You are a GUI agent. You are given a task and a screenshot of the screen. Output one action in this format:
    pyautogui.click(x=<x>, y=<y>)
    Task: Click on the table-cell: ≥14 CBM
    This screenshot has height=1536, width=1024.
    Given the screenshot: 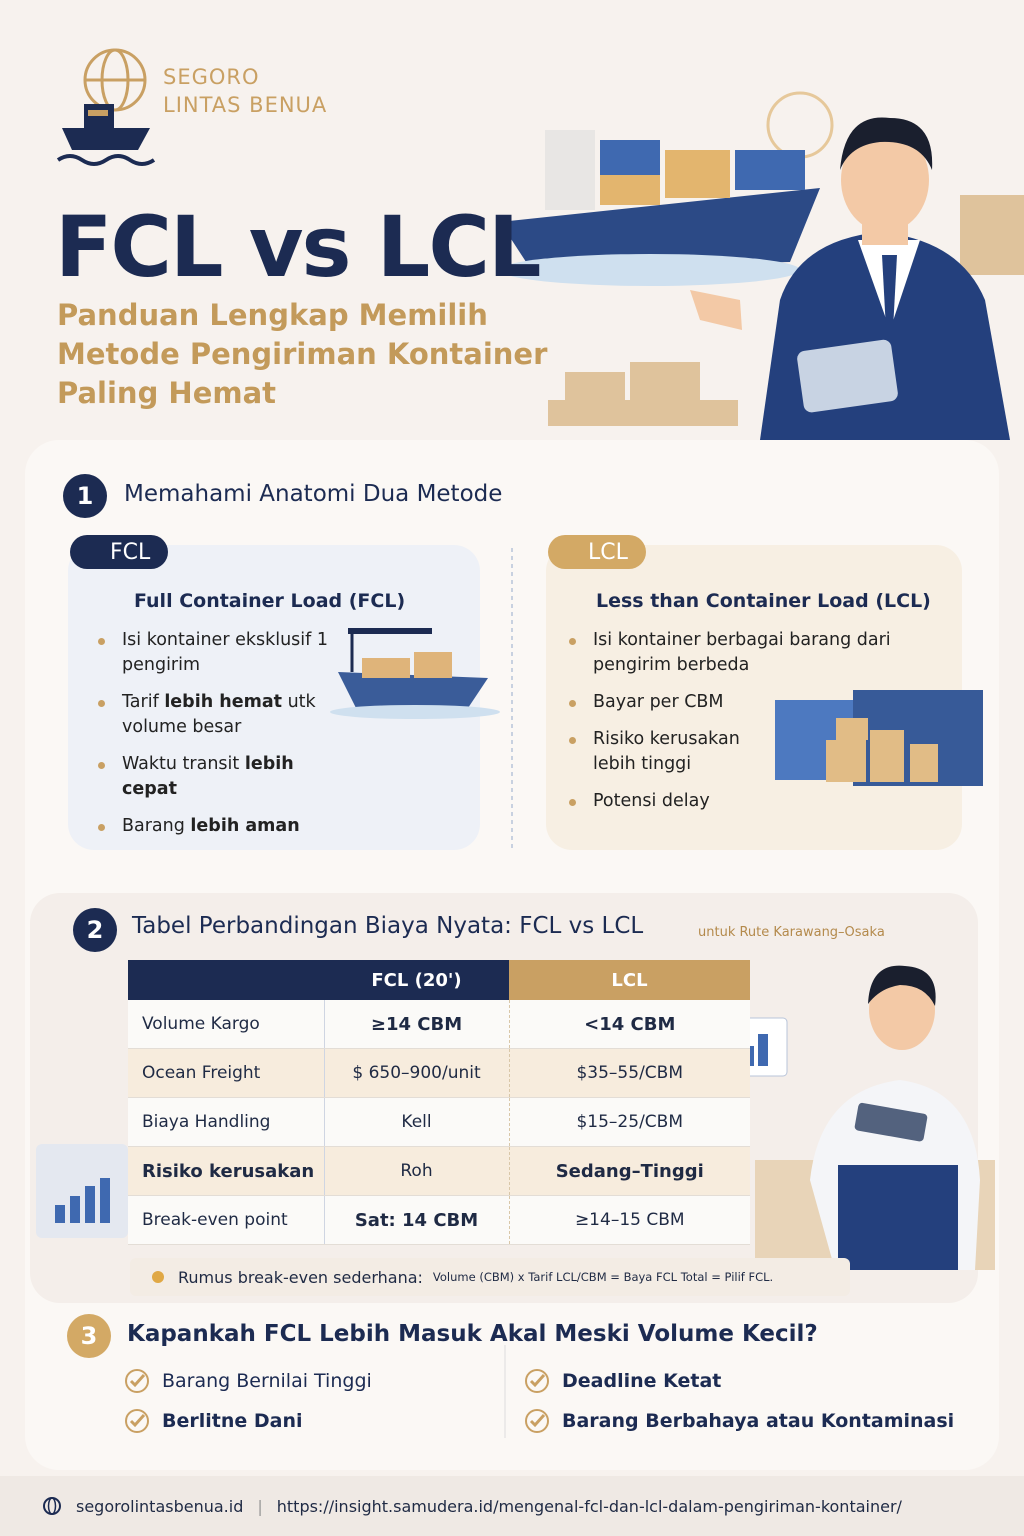 What is the action you would take?
    pyautogui.click(x=416, y=1024)
    